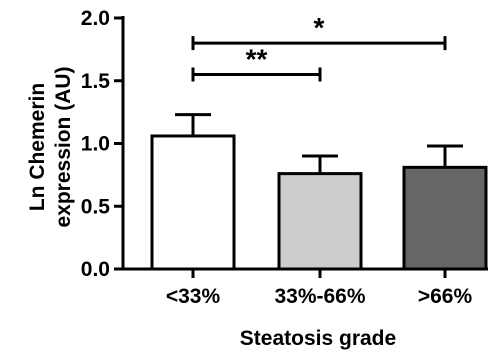  I want to click on y-tick-label-3: 1.0, so click(95, 144).